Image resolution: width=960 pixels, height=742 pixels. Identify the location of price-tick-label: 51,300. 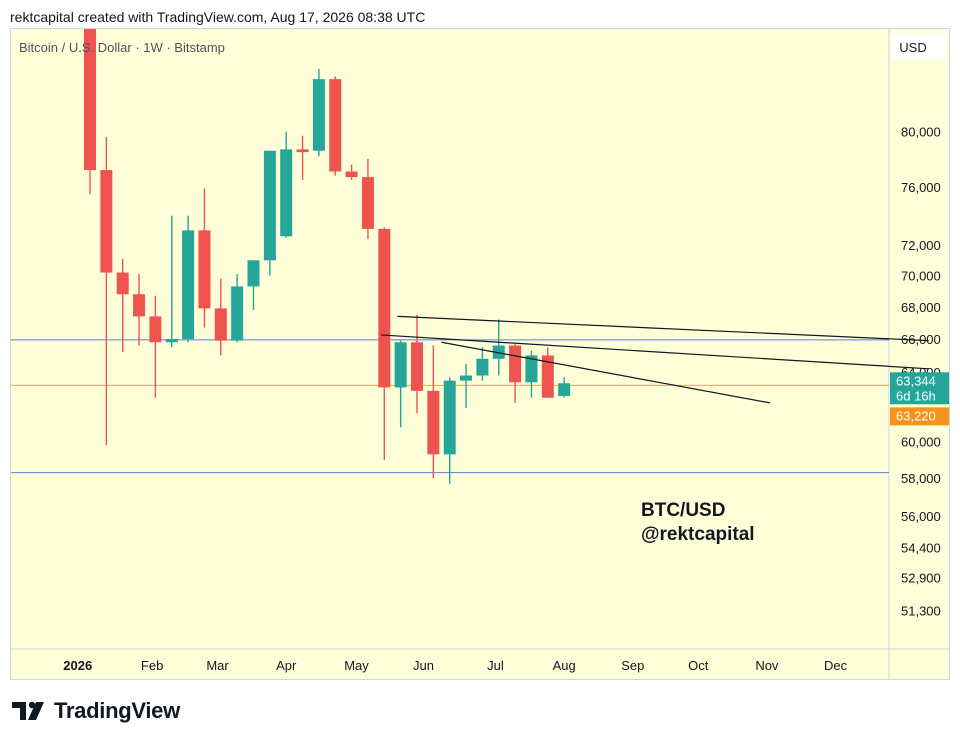
(921, 611).